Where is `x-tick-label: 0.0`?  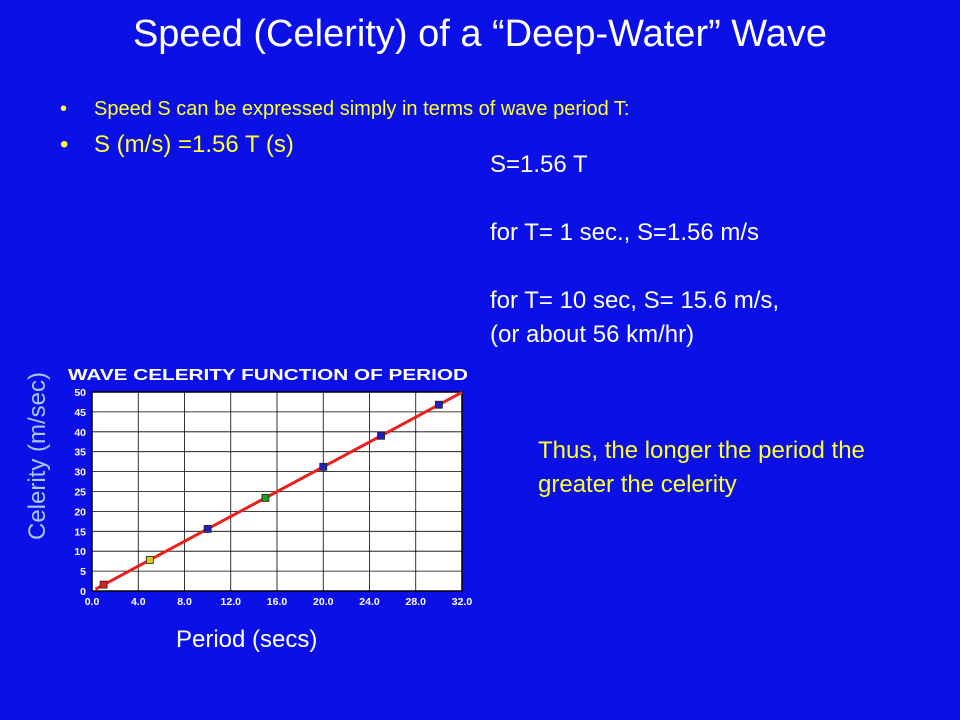 x-tick-label: 0.0 is located at coordinates (92, 602).